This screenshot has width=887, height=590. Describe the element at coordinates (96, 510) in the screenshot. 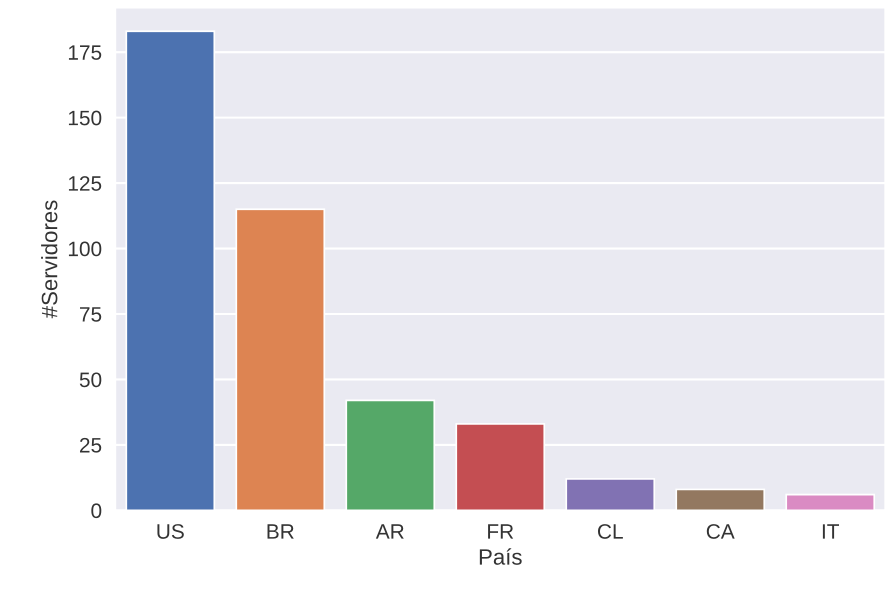

I see `y-tick-label: 0` at that location.